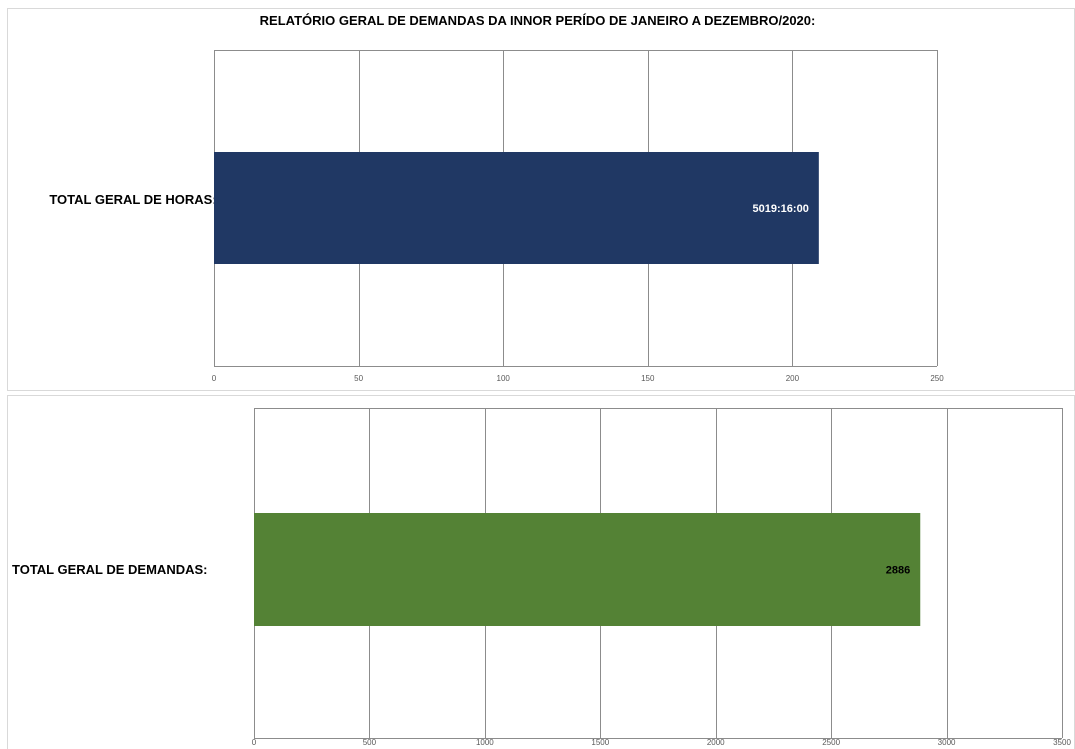 Image resolution: width=1075 pixels, height=749 pixels. I want to click on demands-tick-label: 2500, so click(831, 742).